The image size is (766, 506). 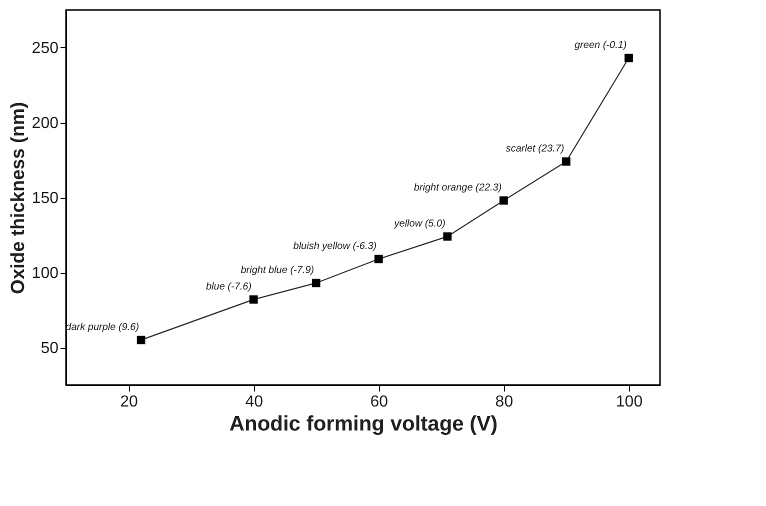 I want to click on x-tick-label: 20, so click(x=129, y=402).